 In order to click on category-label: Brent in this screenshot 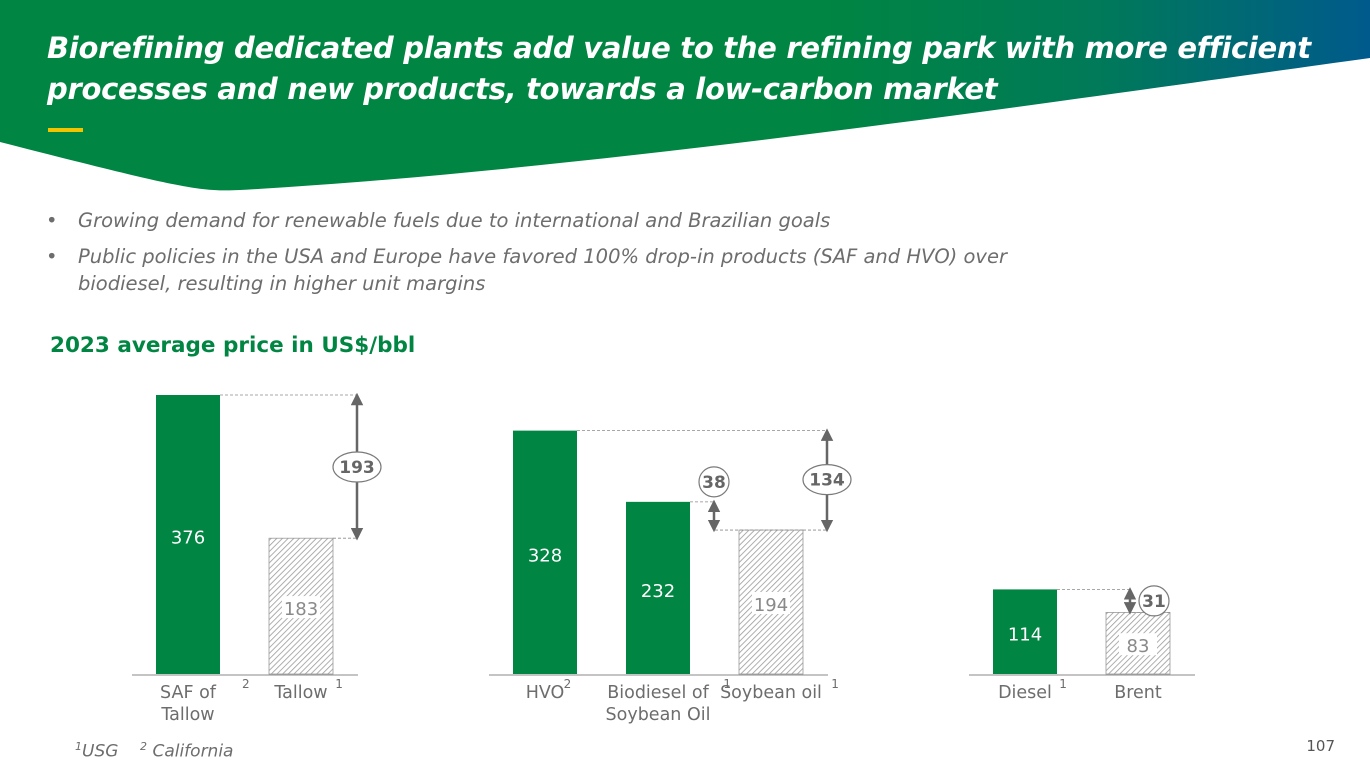, I will do `click(1138, 693)`.